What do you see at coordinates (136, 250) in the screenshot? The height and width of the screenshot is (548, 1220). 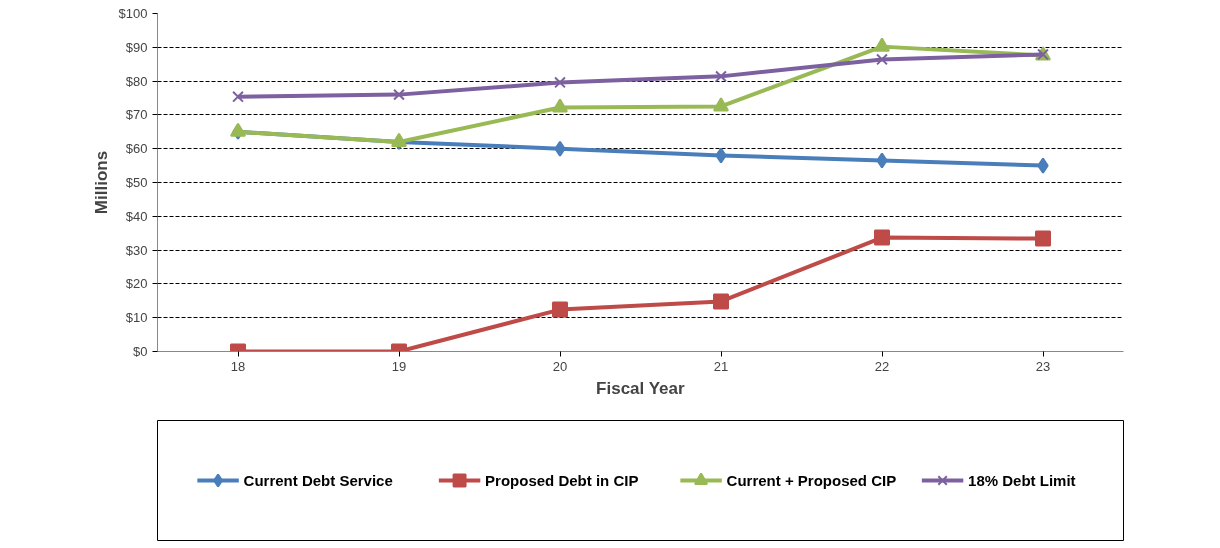 I see `y-tick-label: $30` at bounding box center [136, 250].